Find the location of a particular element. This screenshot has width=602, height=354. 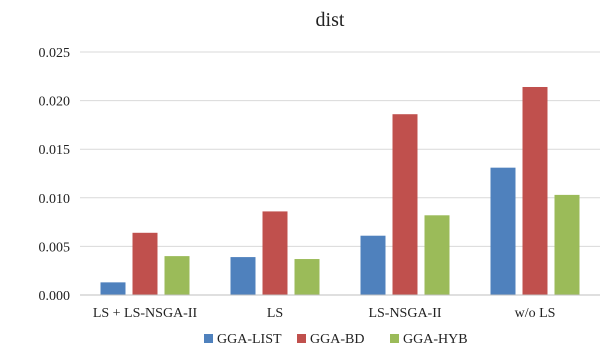

x-category-label: LS is located at coordinates (275, 313).